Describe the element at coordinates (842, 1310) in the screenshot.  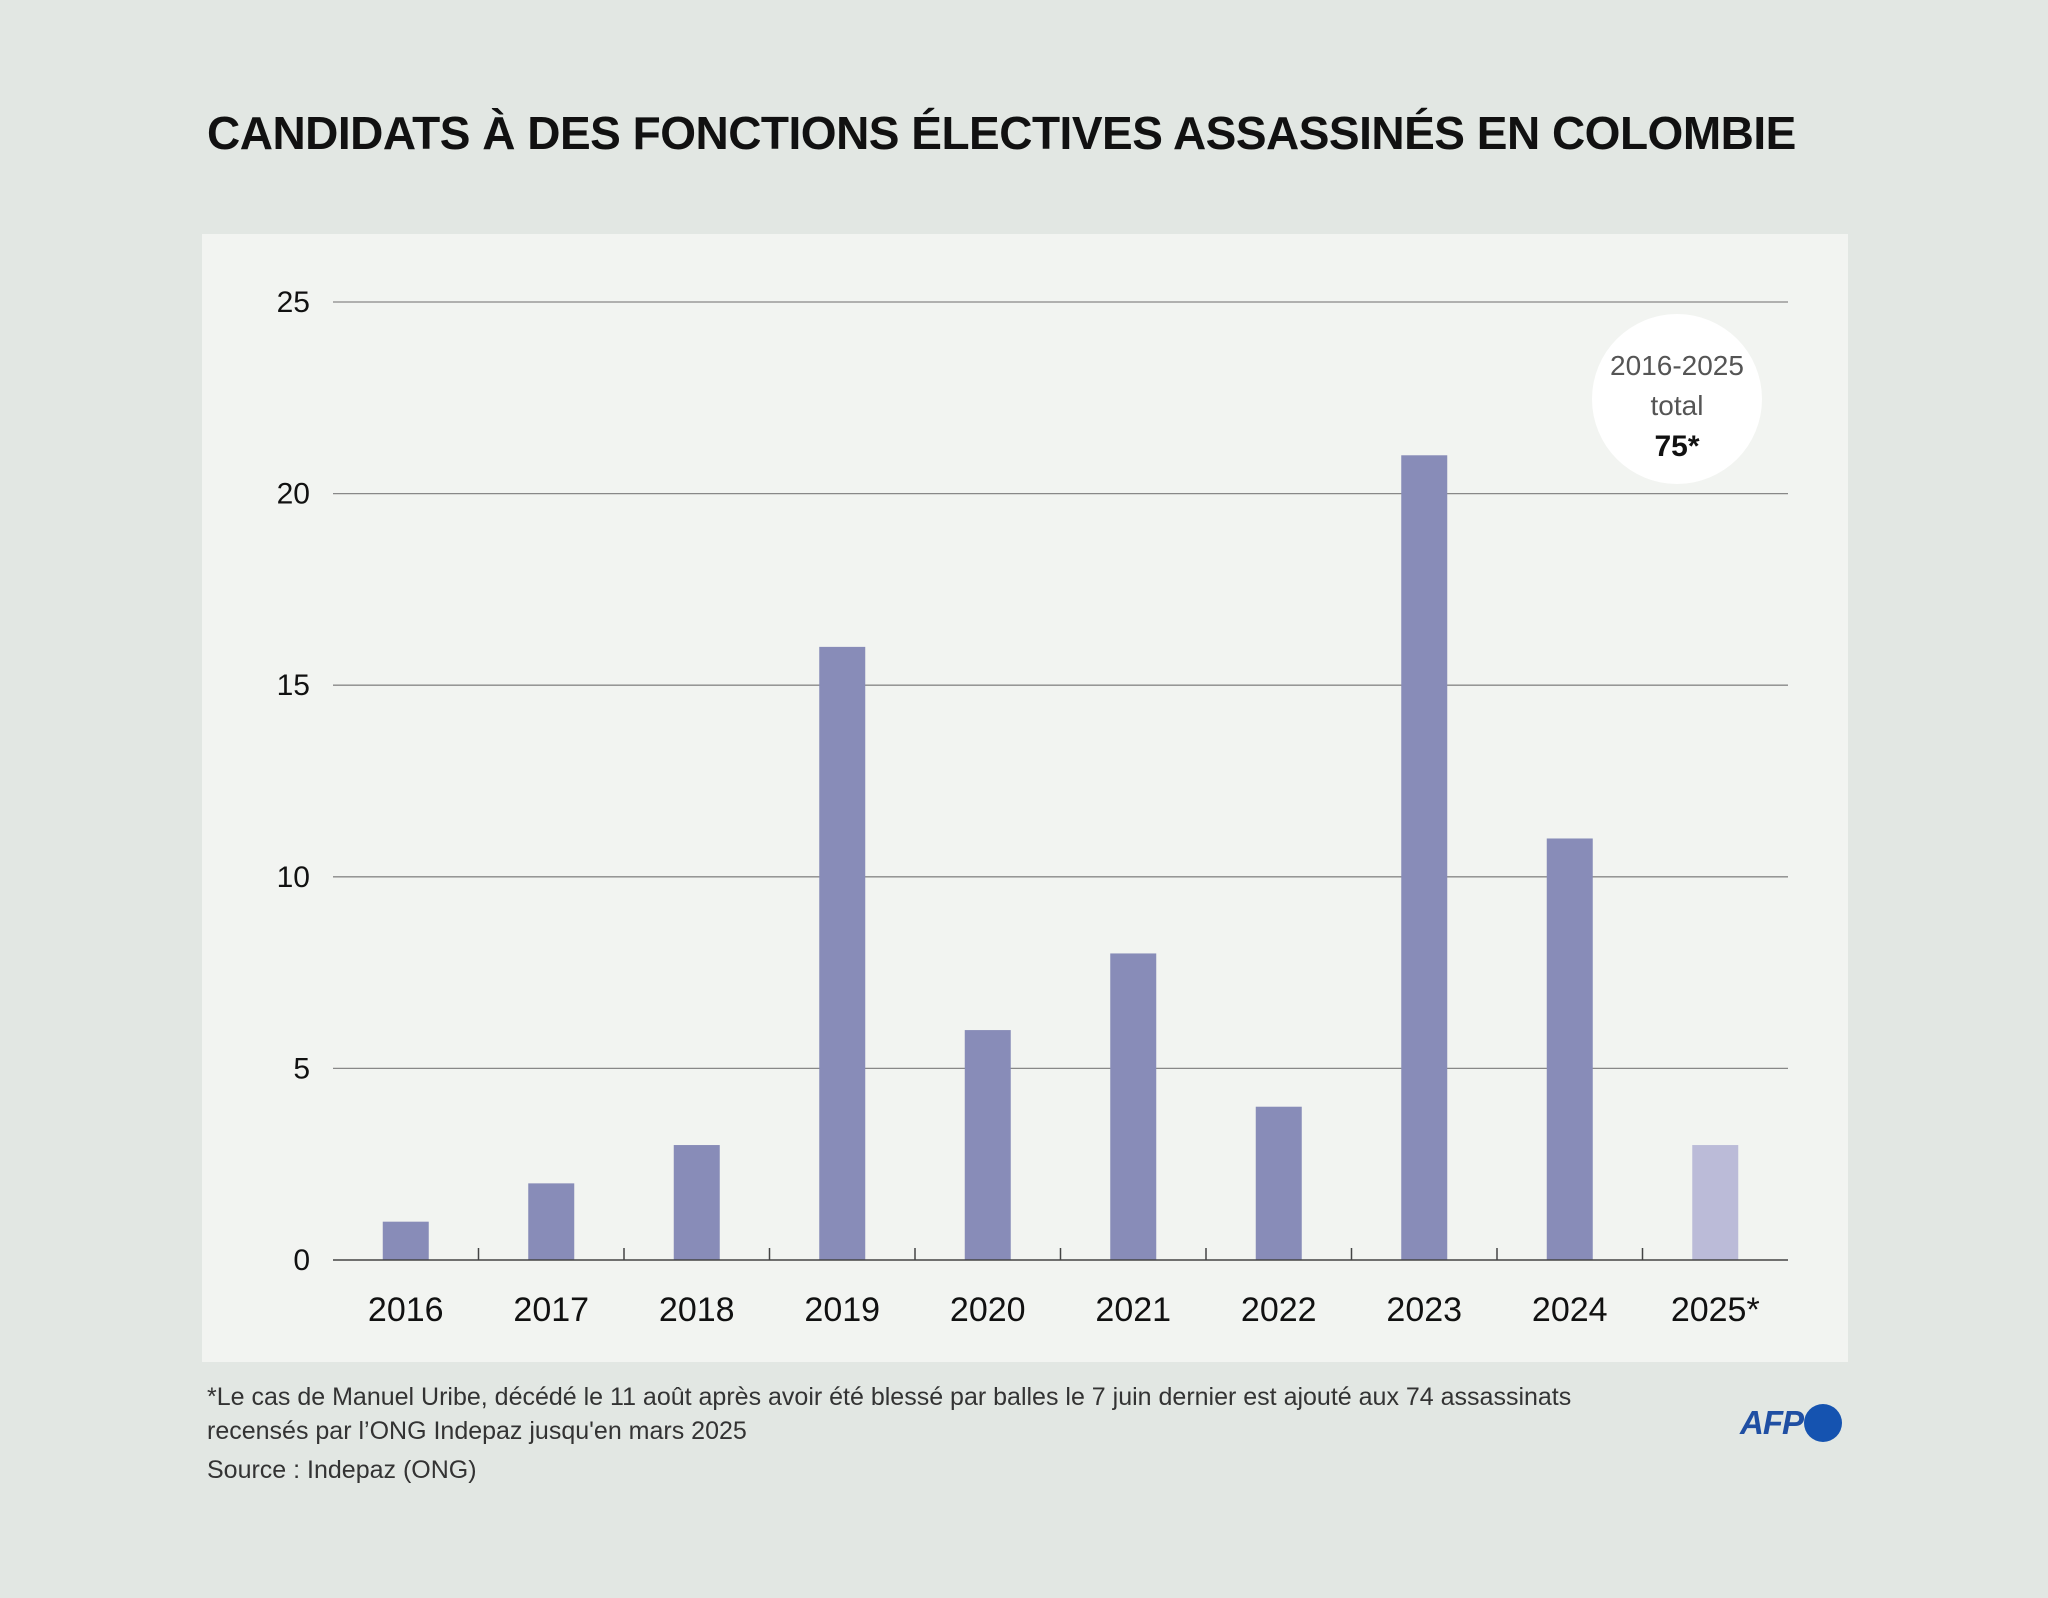
I see `x-tick-label-2019: 2019` at that location.